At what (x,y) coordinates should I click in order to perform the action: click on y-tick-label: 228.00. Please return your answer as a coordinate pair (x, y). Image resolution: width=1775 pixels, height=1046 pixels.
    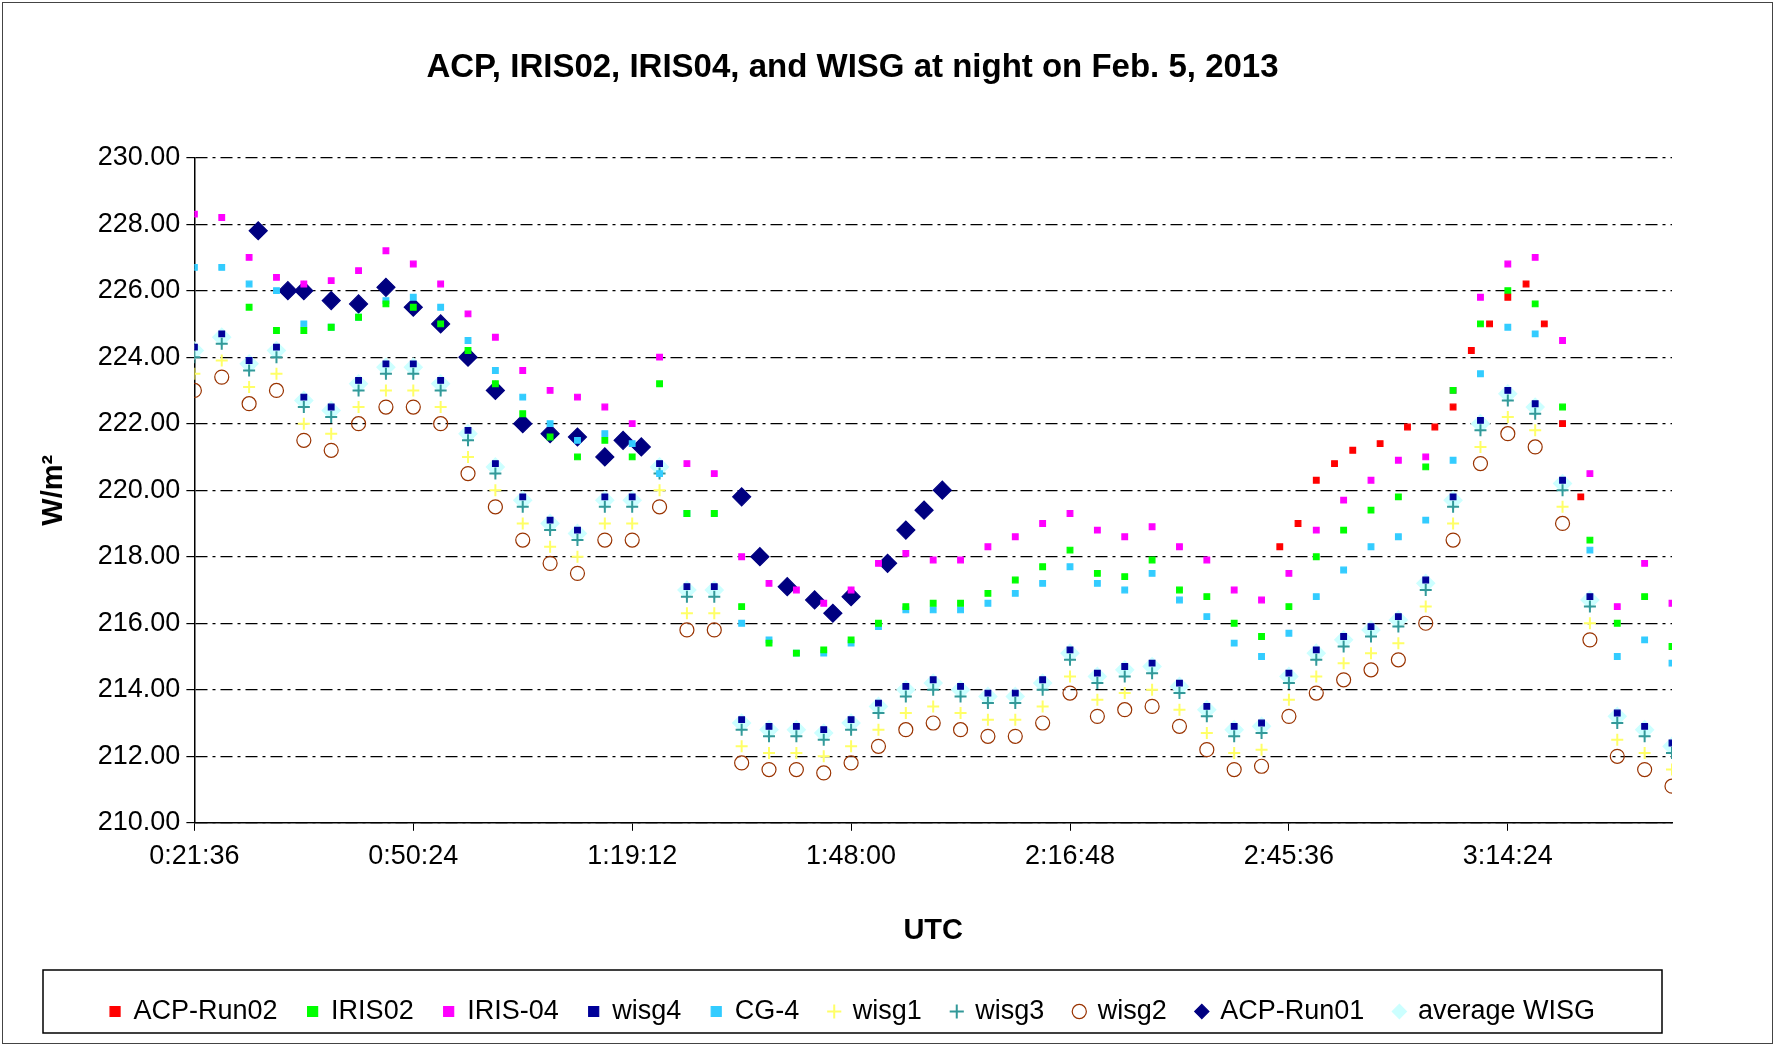
    Looking at the image, I should click on (139, 222).